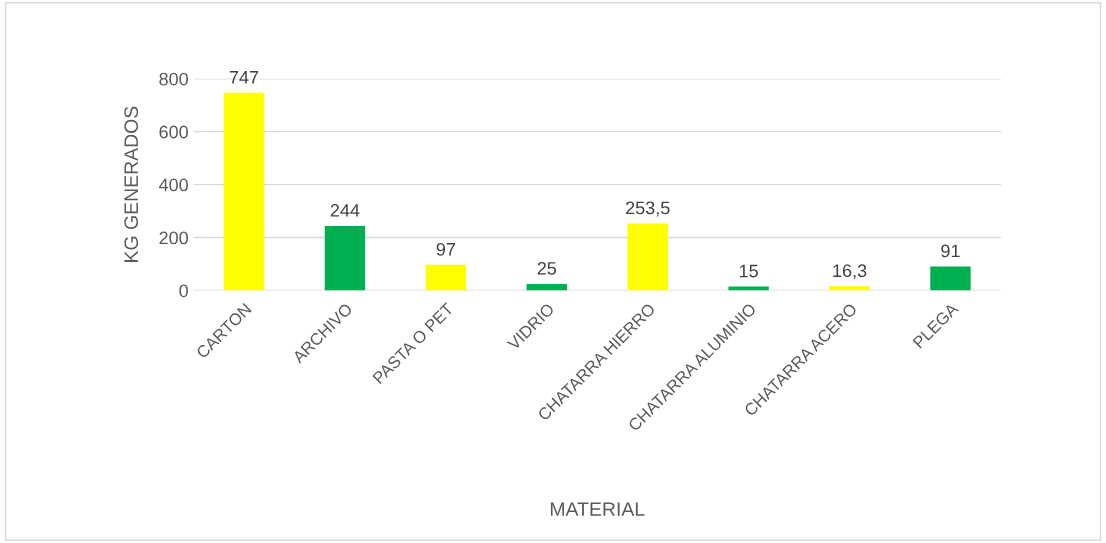 The height and width of the screenshot is (543, 1106). Describe the element at coordinates (173, 185) in the screenshot. I see `y-tick-label: 400` at that location.